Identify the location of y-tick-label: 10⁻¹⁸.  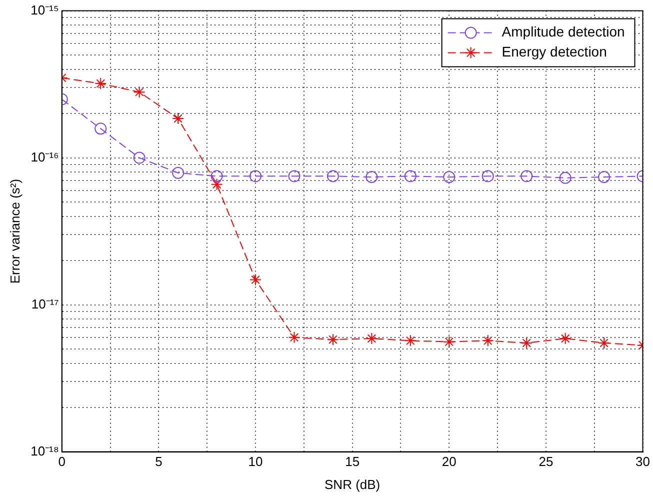
(44, 450).